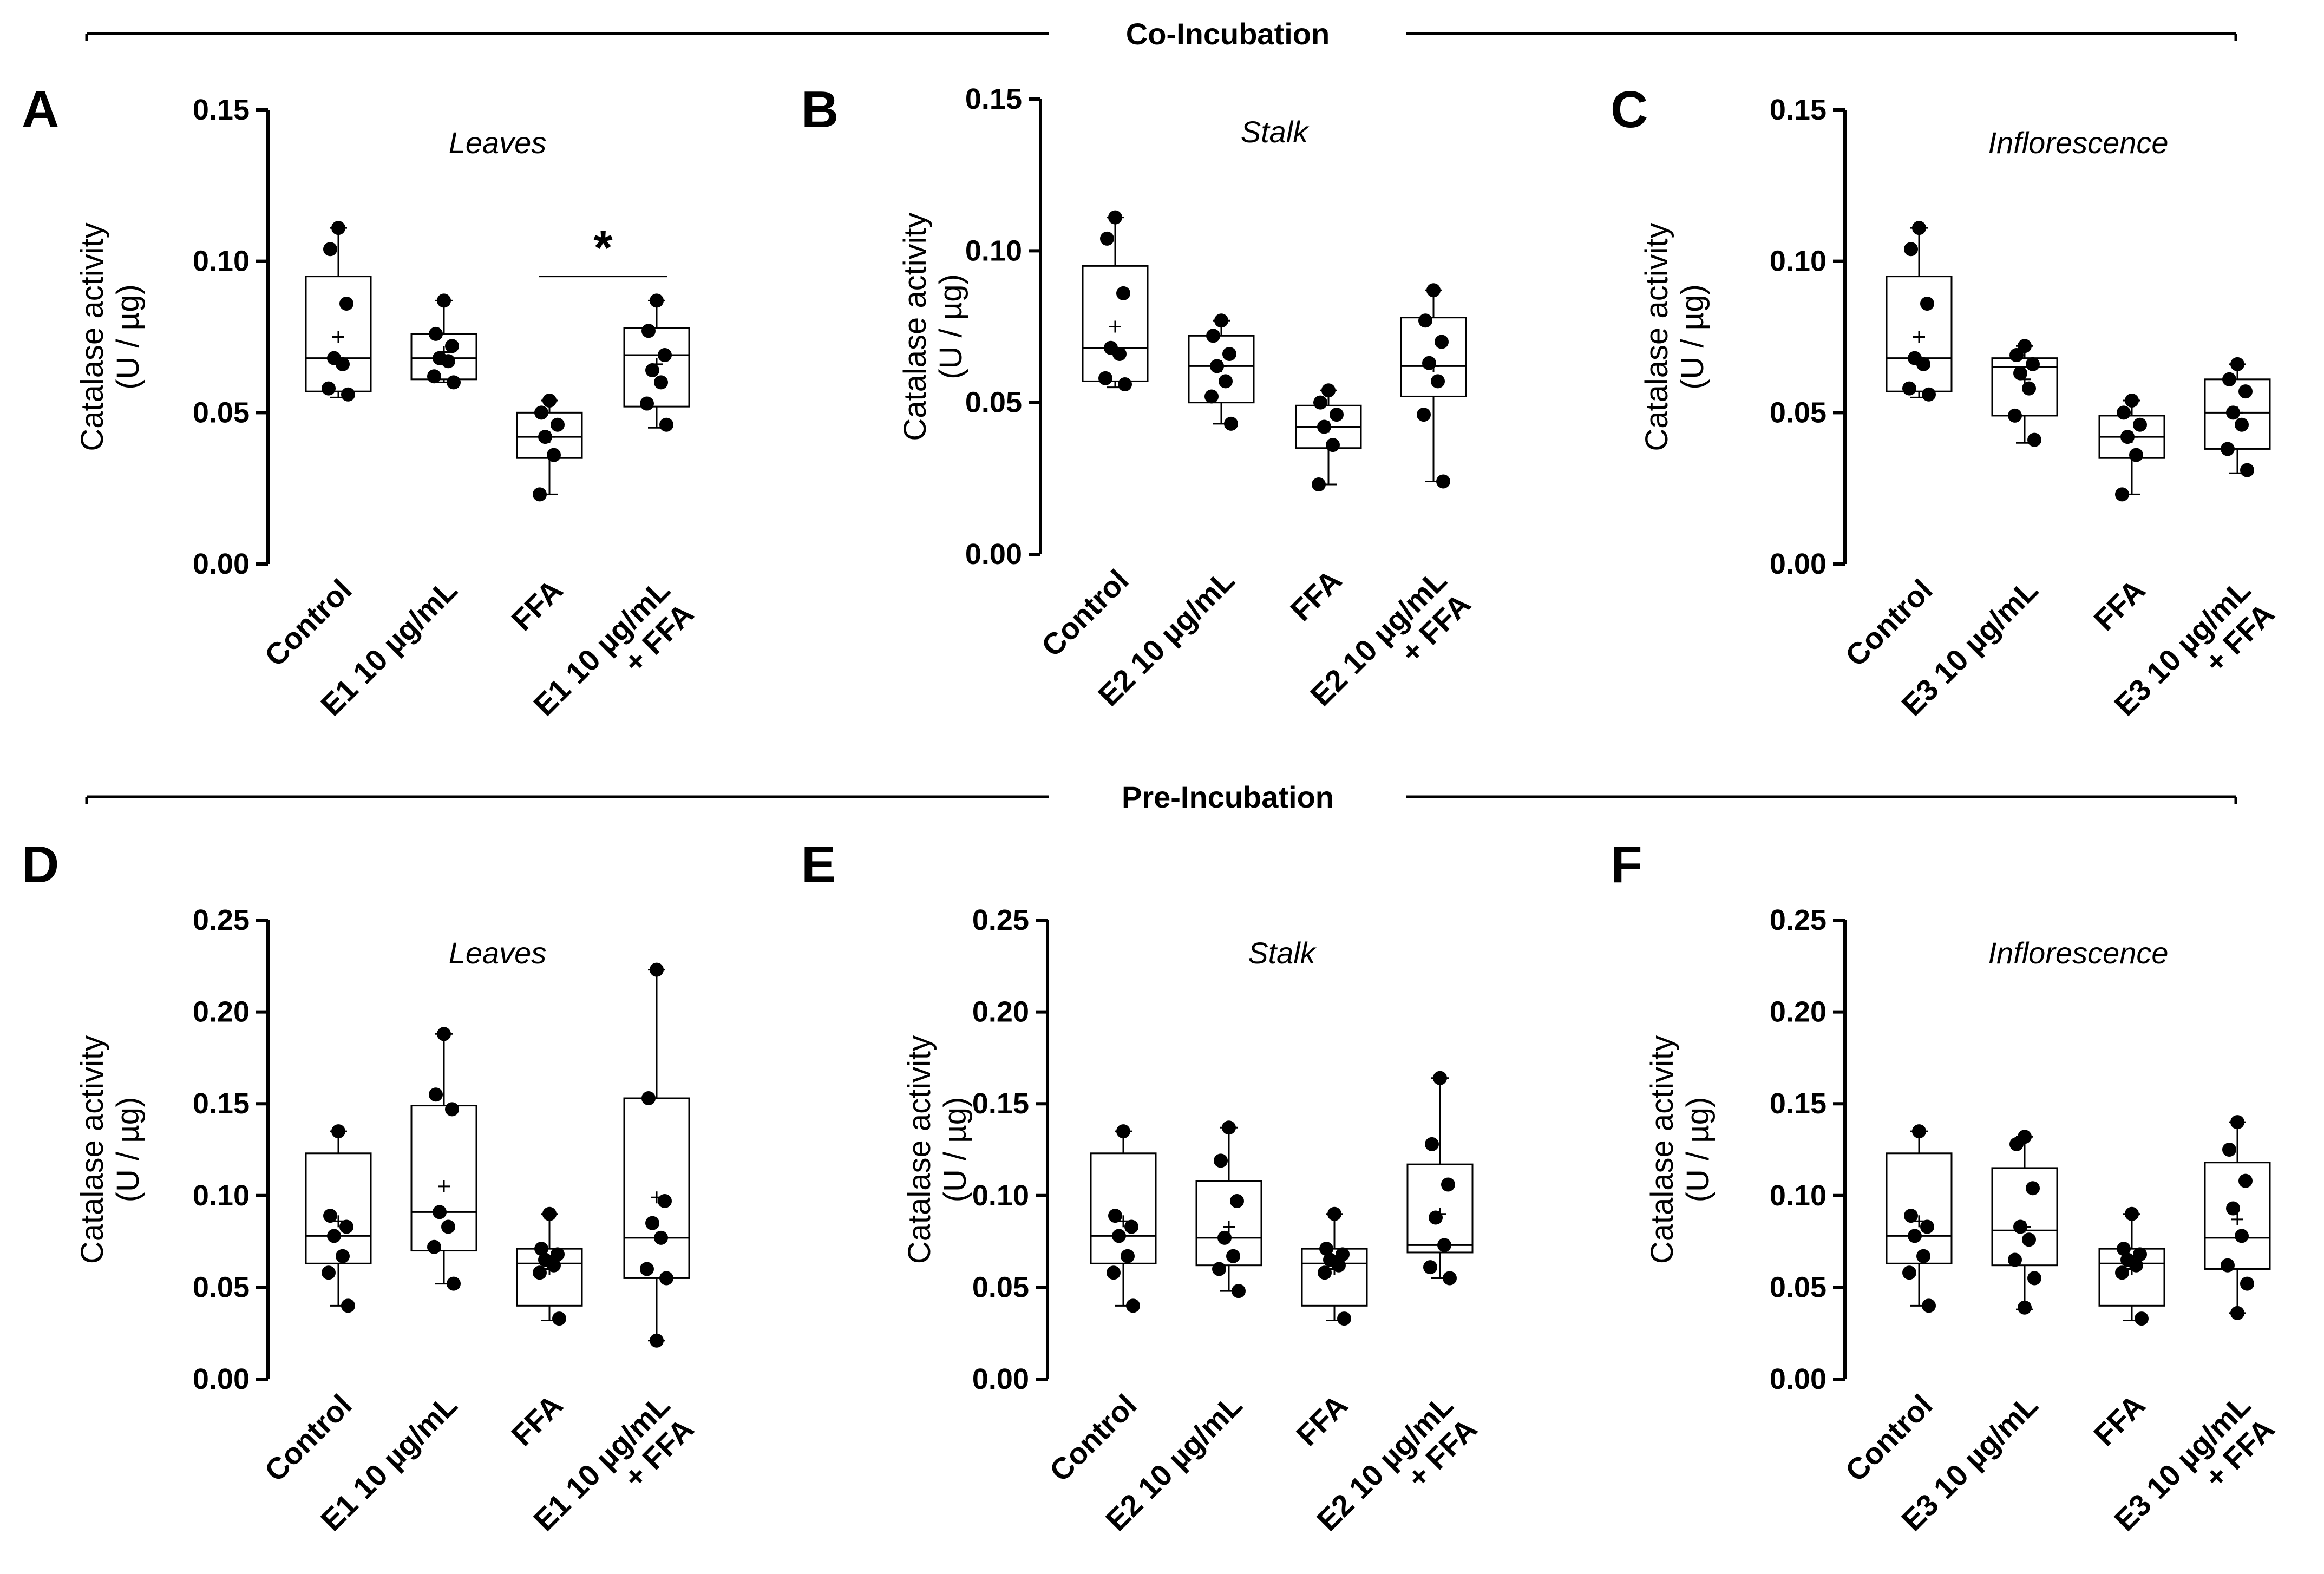 This screenshot has width=2324, height=1574. I want to click on panel-subtitle: Inflorescence, so click(2078, 953).